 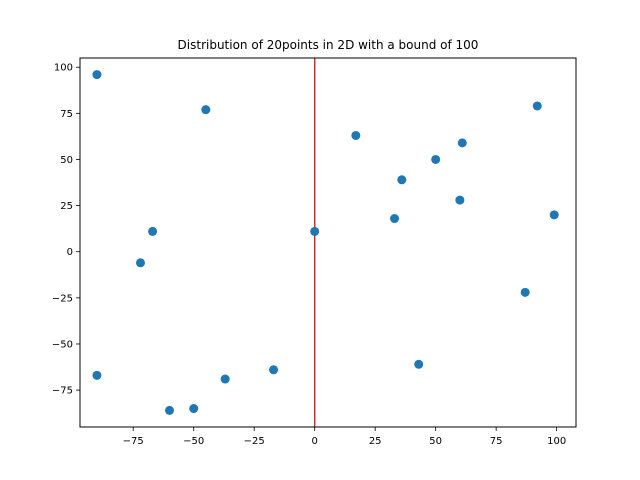 I want to click on y-tick-label: 75, so click(x=66, y=114).